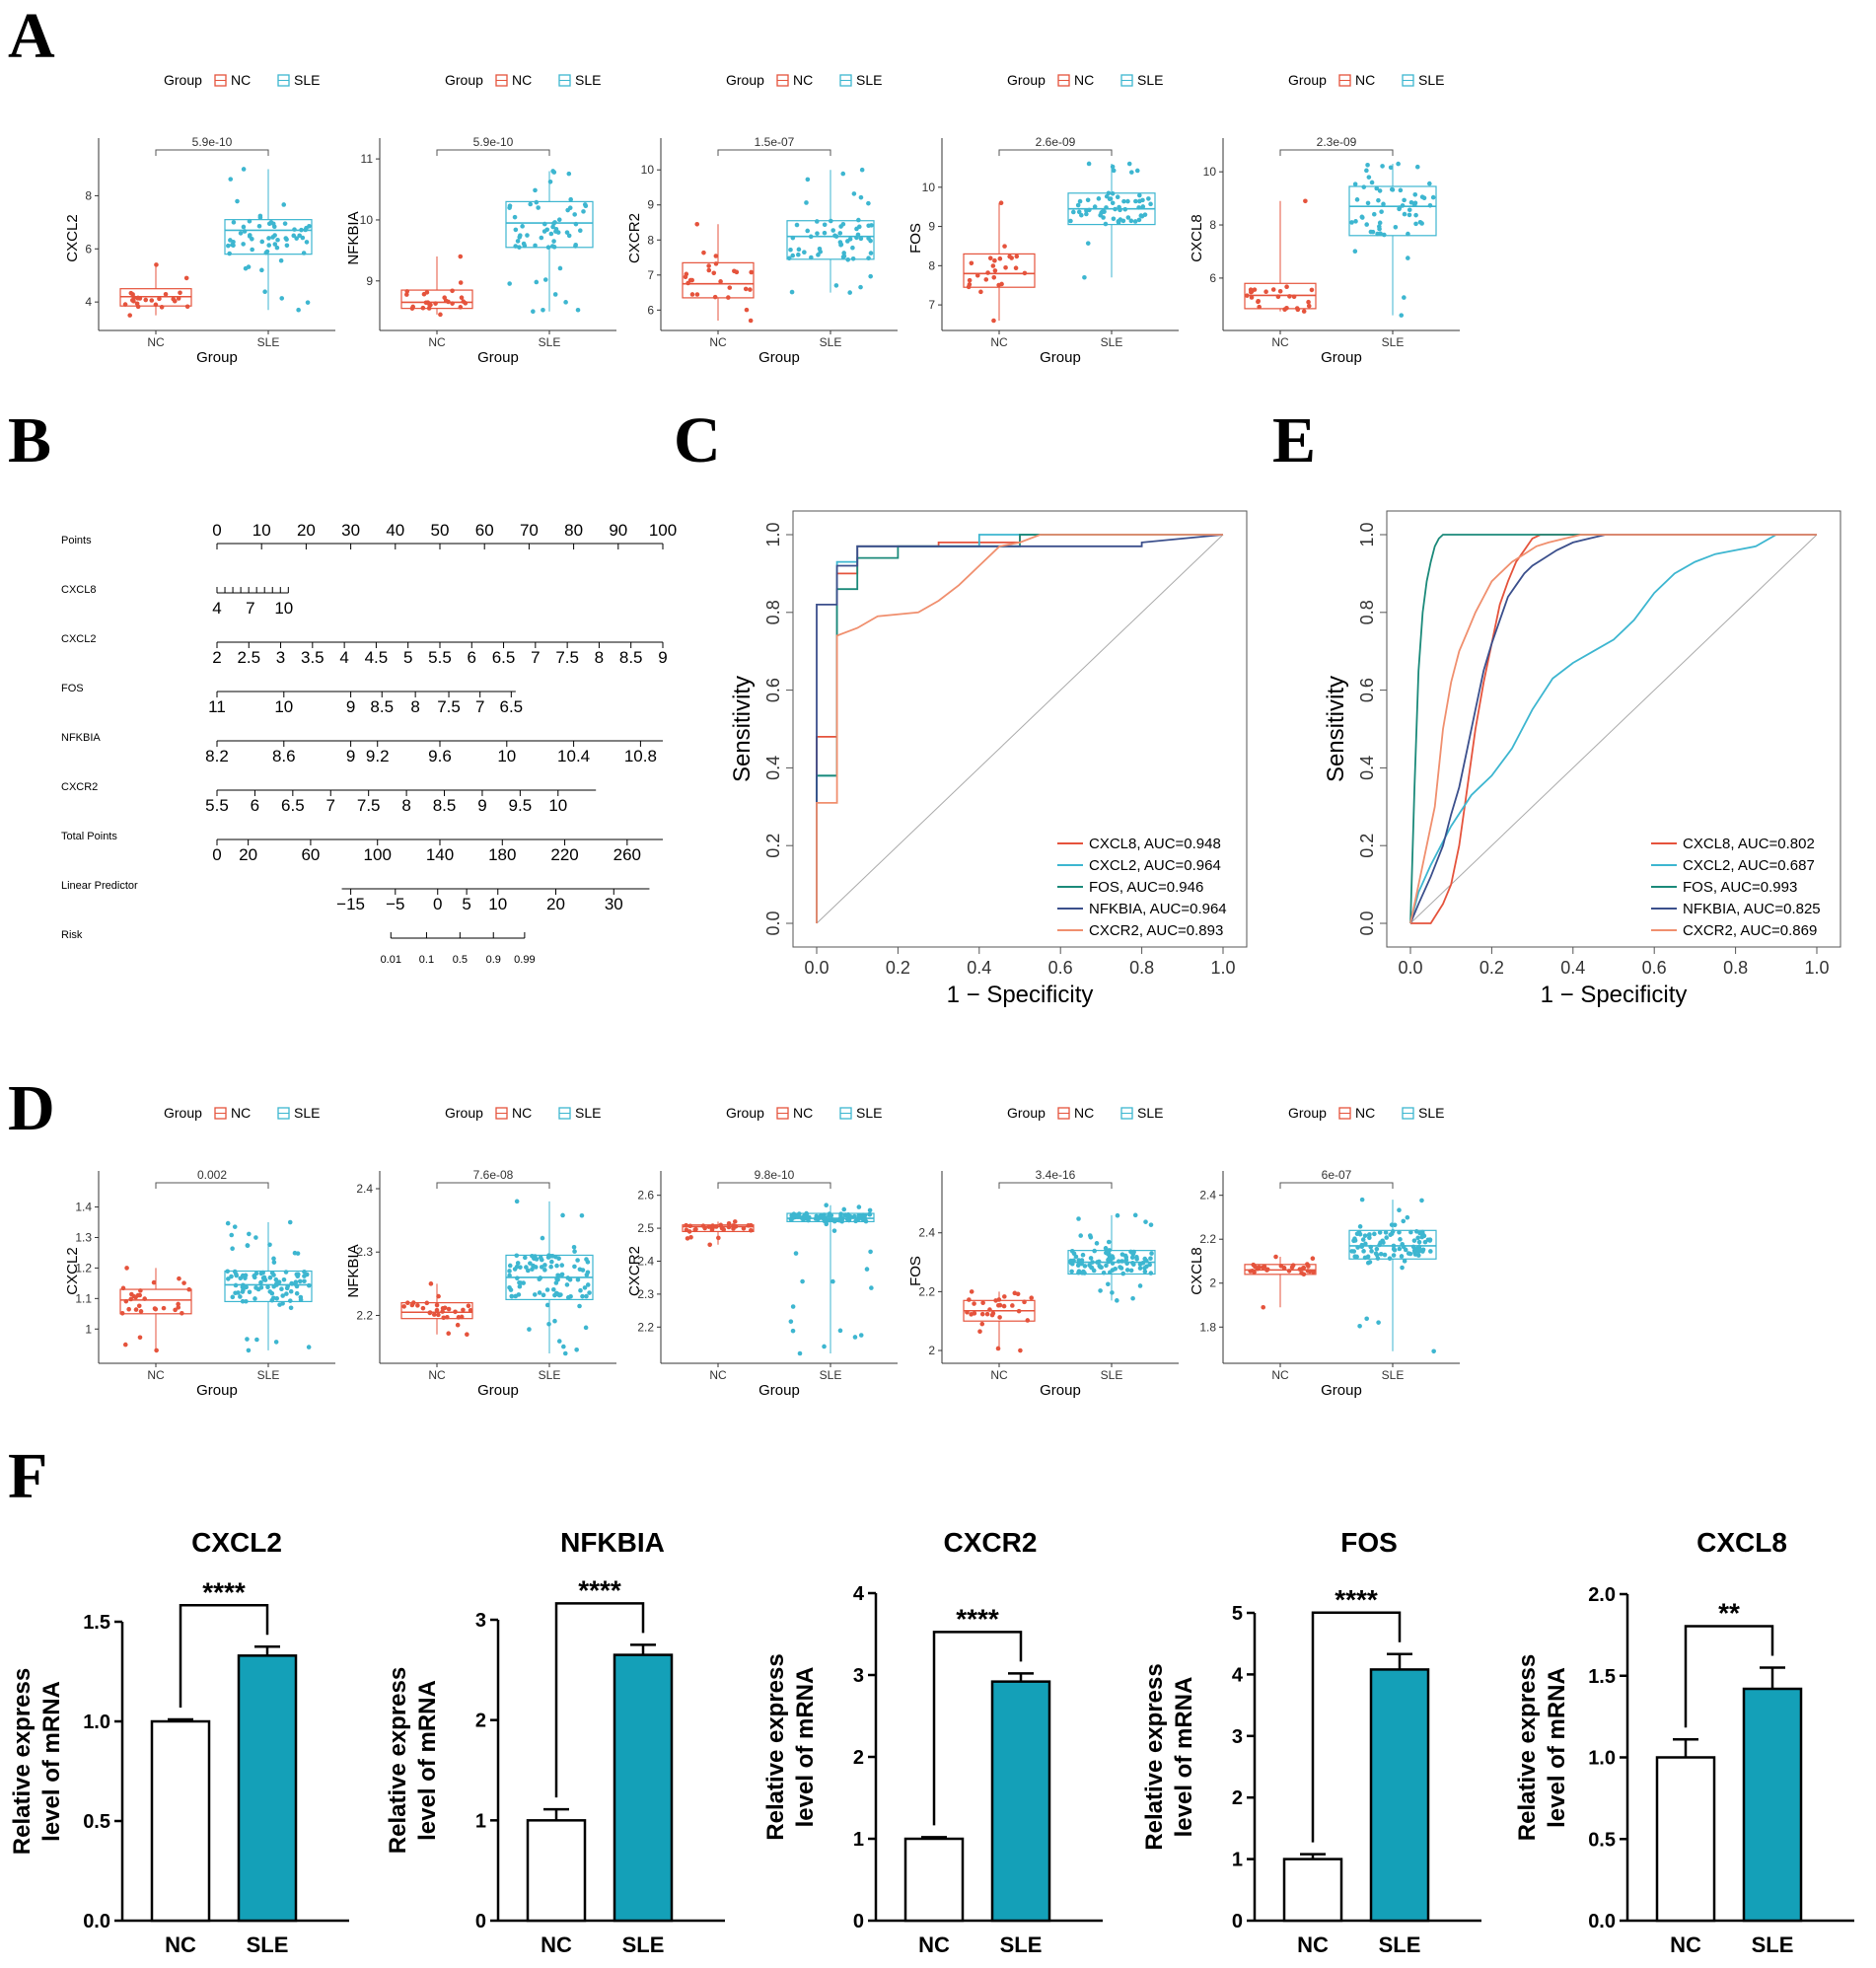 This screenshot has width=1876, height=1968. What do you see at coordinates (1060, 1390) in the screenshot?
I see `x-axis-label: Group` at bounding box center [1060, 1390].